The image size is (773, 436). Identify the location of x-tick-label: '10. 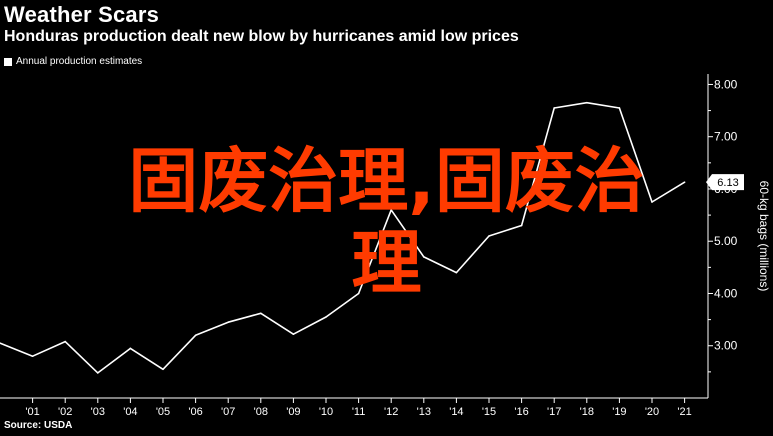
(326, 412).